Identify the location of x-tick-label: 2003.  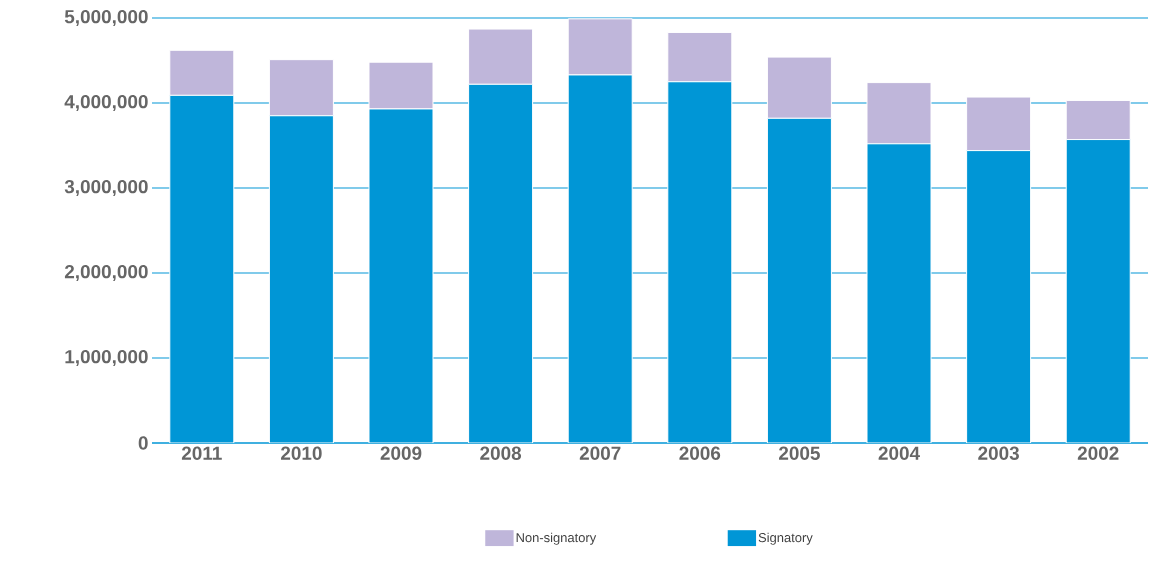
(998, 453).